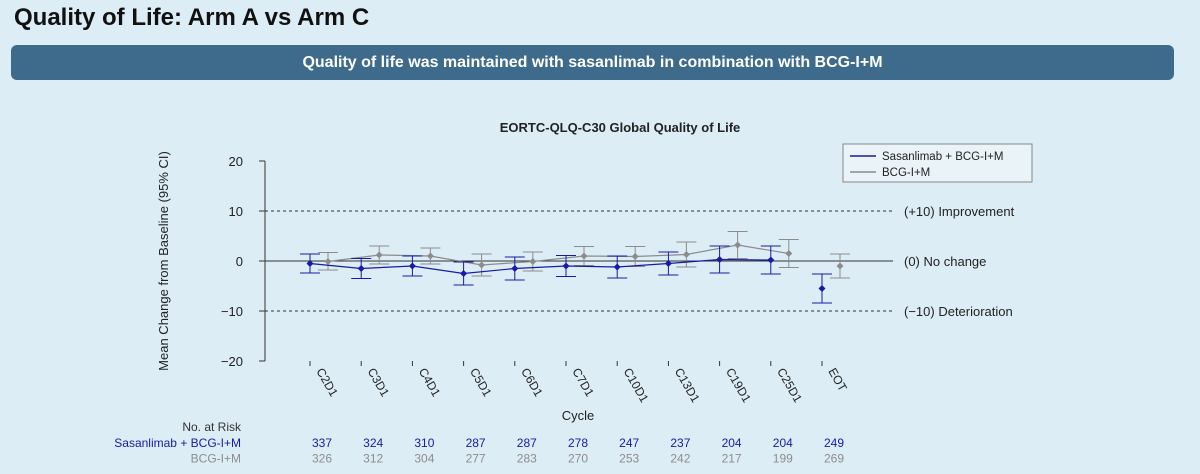  I want to click on at-risk-count: 199, so click(783, 459).